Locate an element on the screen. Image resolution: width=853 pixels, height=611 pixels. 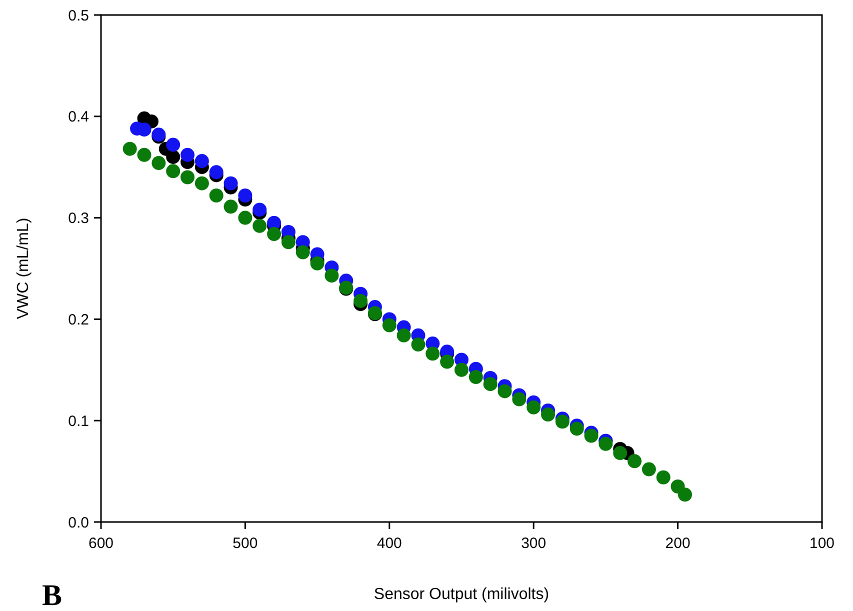
x-tick-label: 300 is located at coordinates (533, 543).